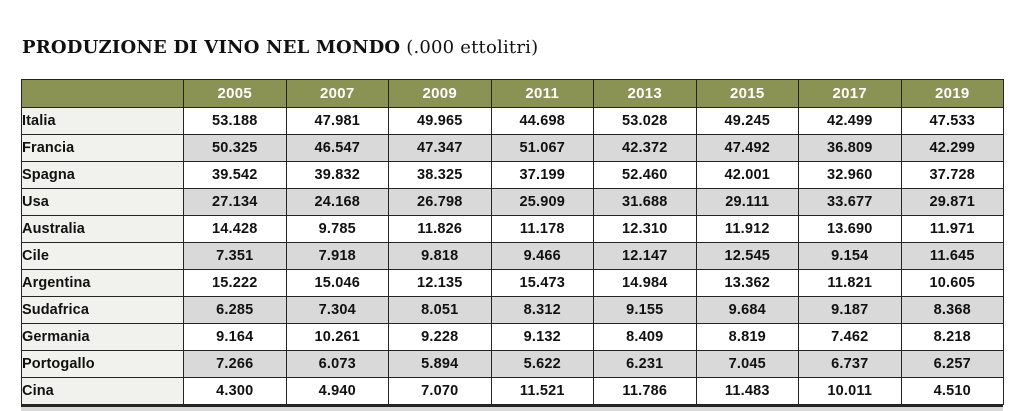 The image size is (1024, 411). I want to click on value-cell: 44.698, so click(542, 121).